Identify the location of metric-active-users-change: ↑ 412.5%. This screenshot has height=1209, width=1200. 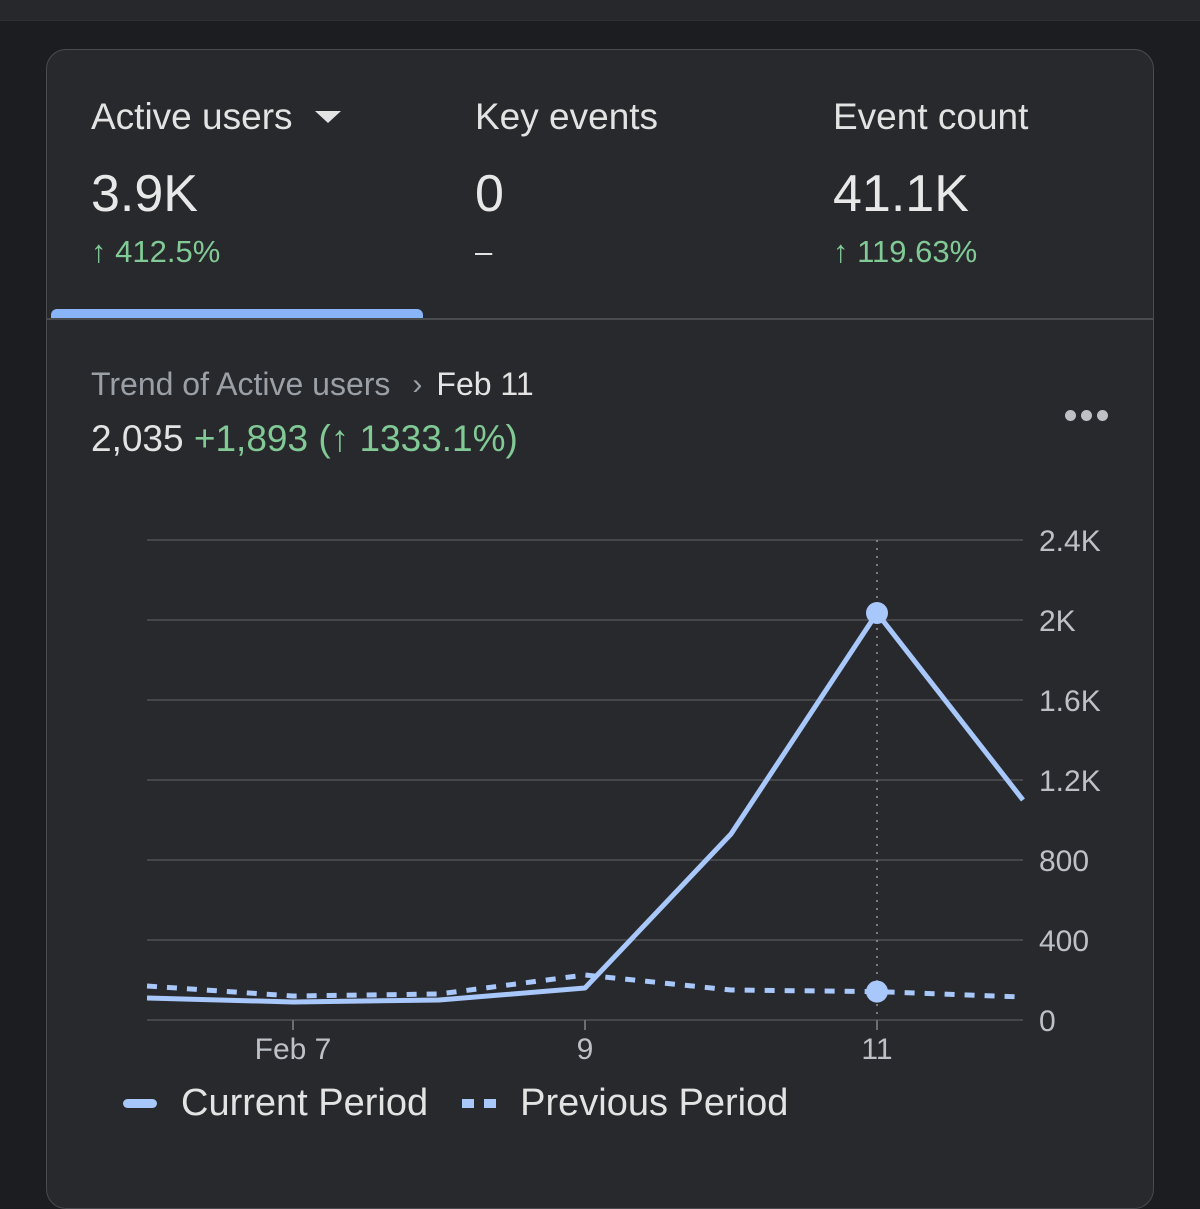
(156, 251).